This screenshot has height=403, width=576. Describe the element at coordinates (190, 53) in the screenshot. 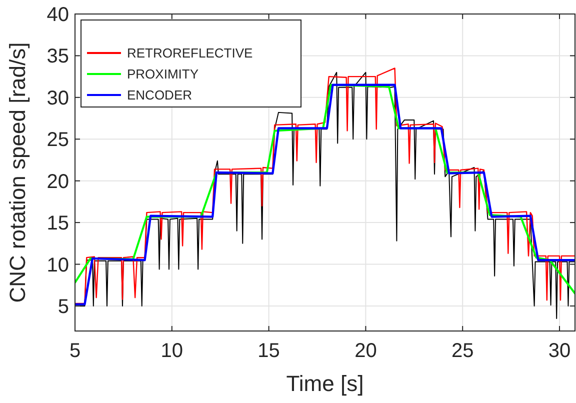

I see `legend-label: RETROREFLECTIVE` at that location.